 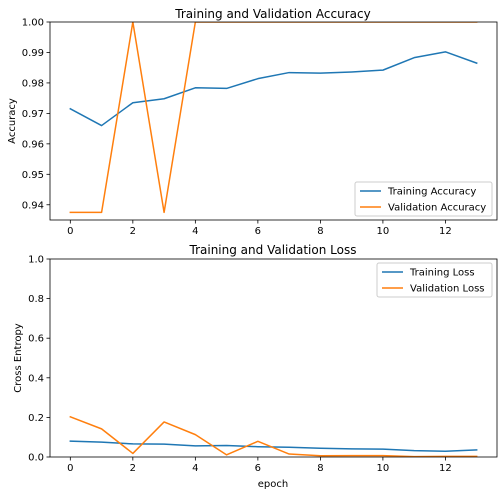 I want to click on accuracy-y-tick-label: 0.98, so click(x=33, y=83).